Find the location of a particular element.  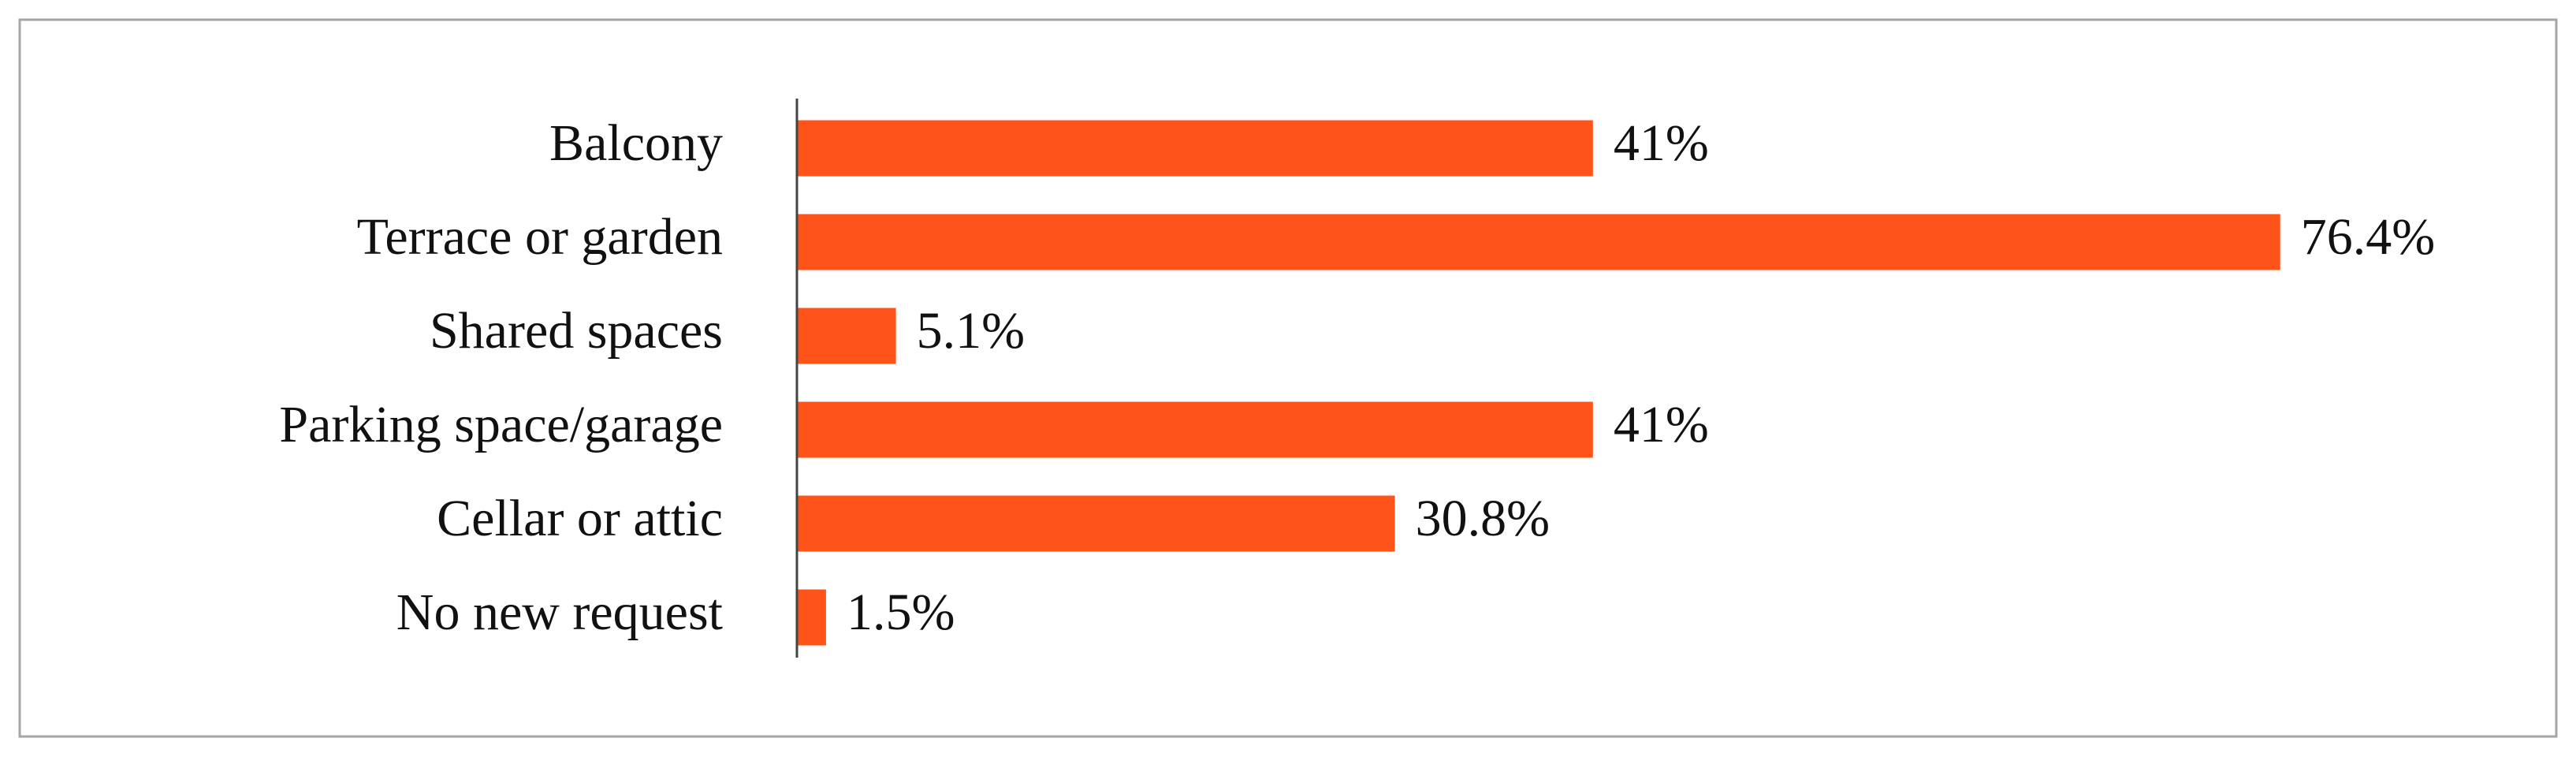

category-label: Balcony is located at coordinates (636, 143).